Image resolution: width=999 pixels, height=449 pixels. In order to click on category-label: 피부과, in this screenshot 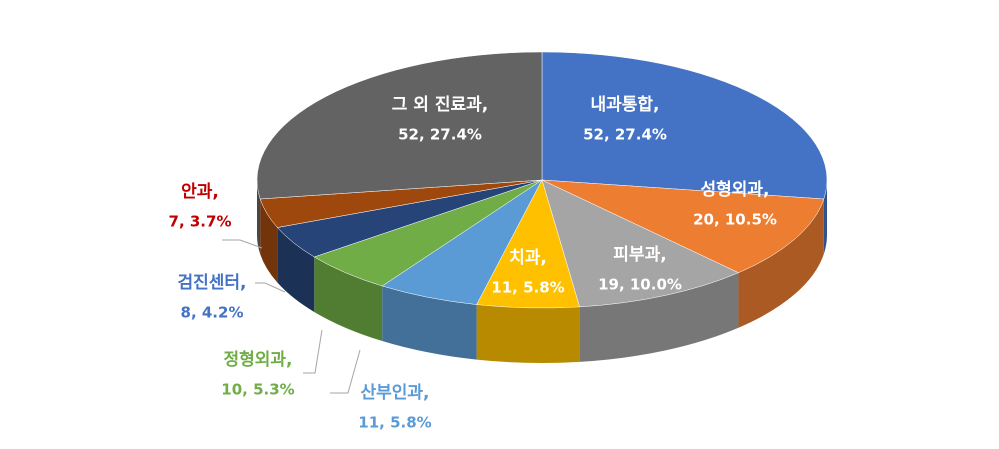, I will do `click(639, 255)`.